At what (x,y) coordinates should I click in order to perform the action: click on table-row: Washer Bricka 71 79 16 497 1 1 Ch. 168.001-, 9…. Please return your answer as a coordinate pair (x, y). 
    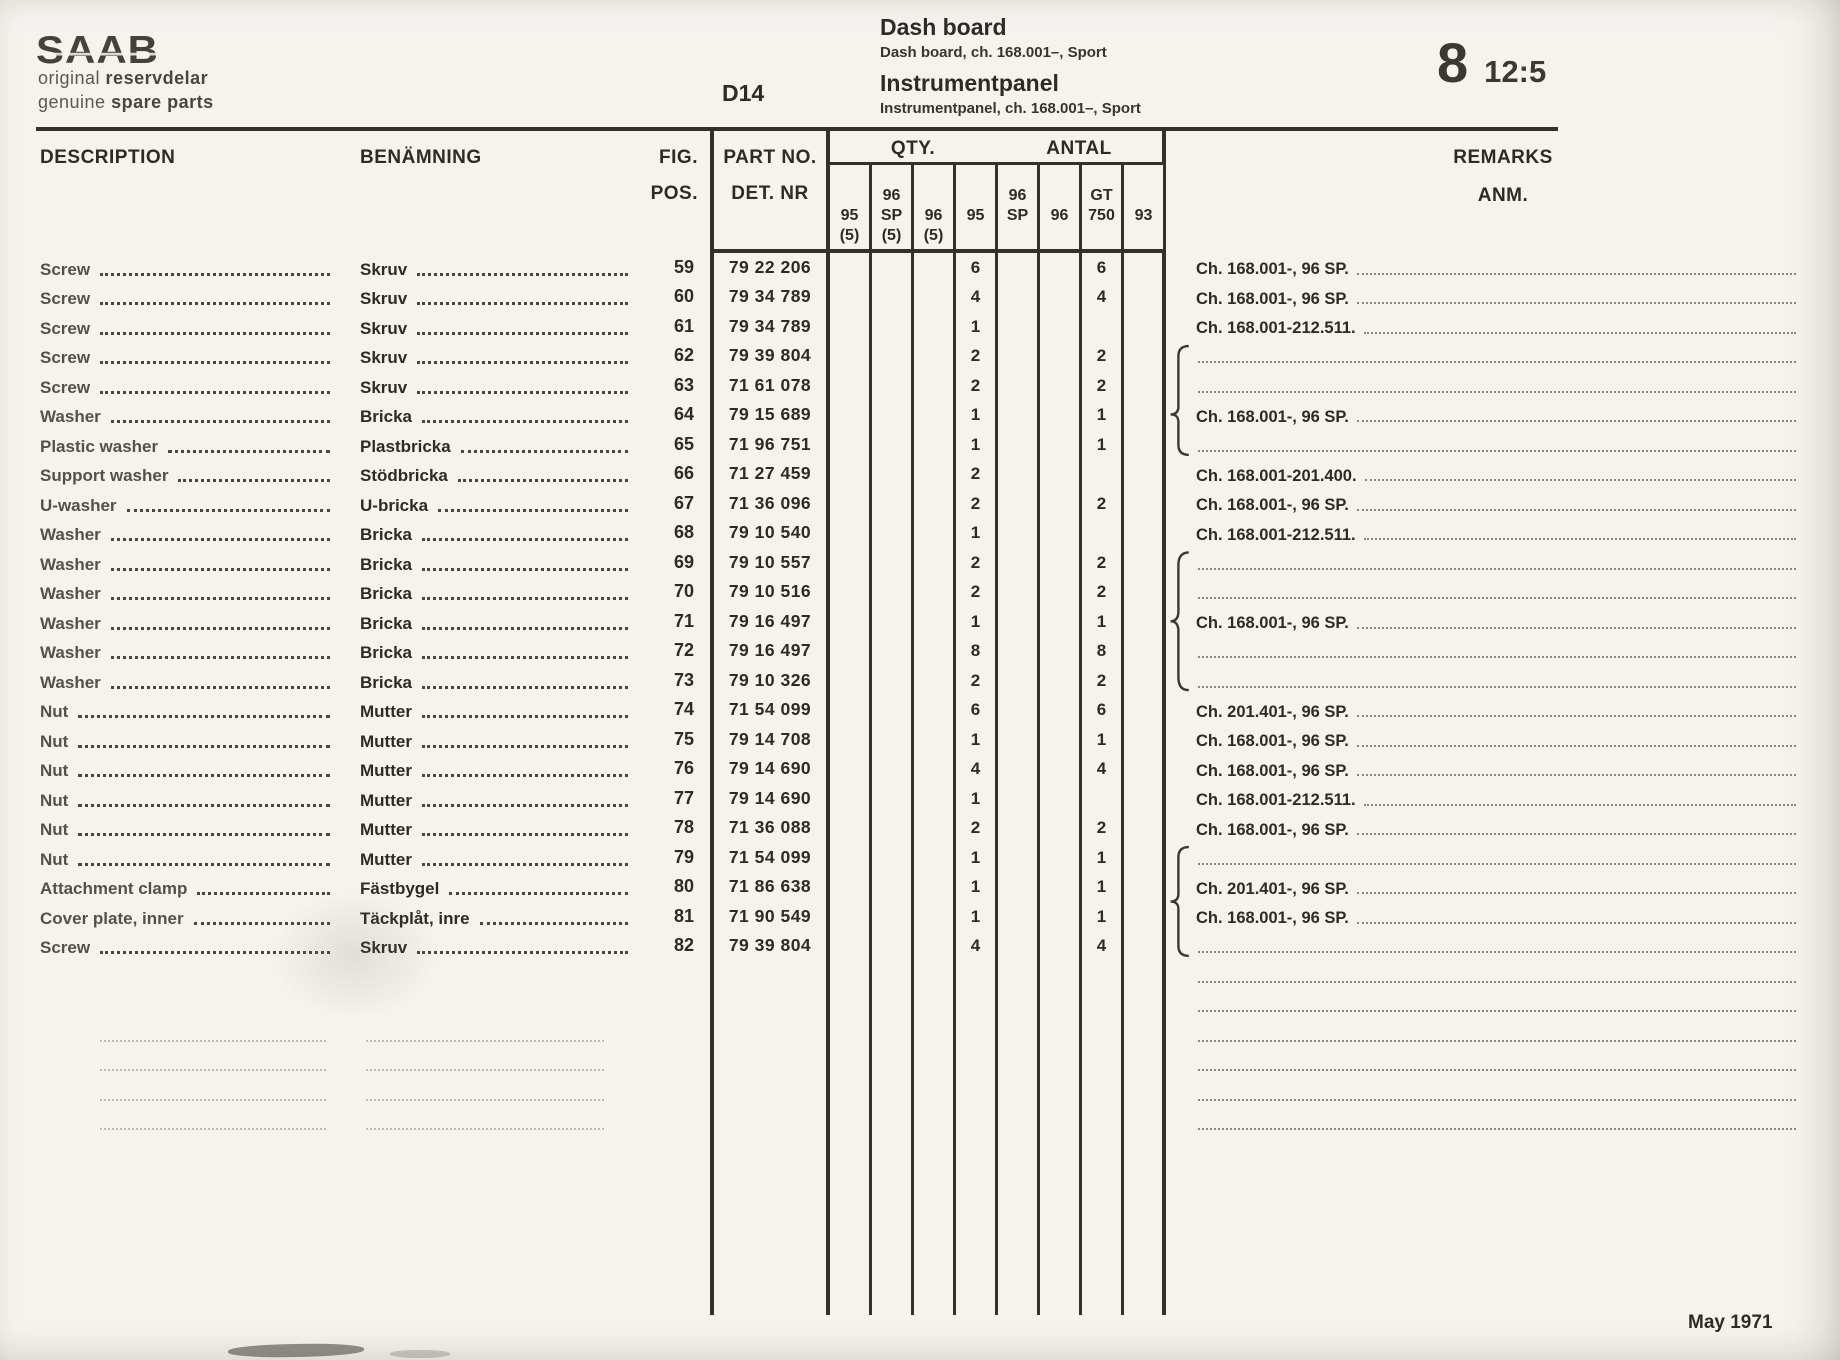
    Looking at the image, I should click on (938, 622).